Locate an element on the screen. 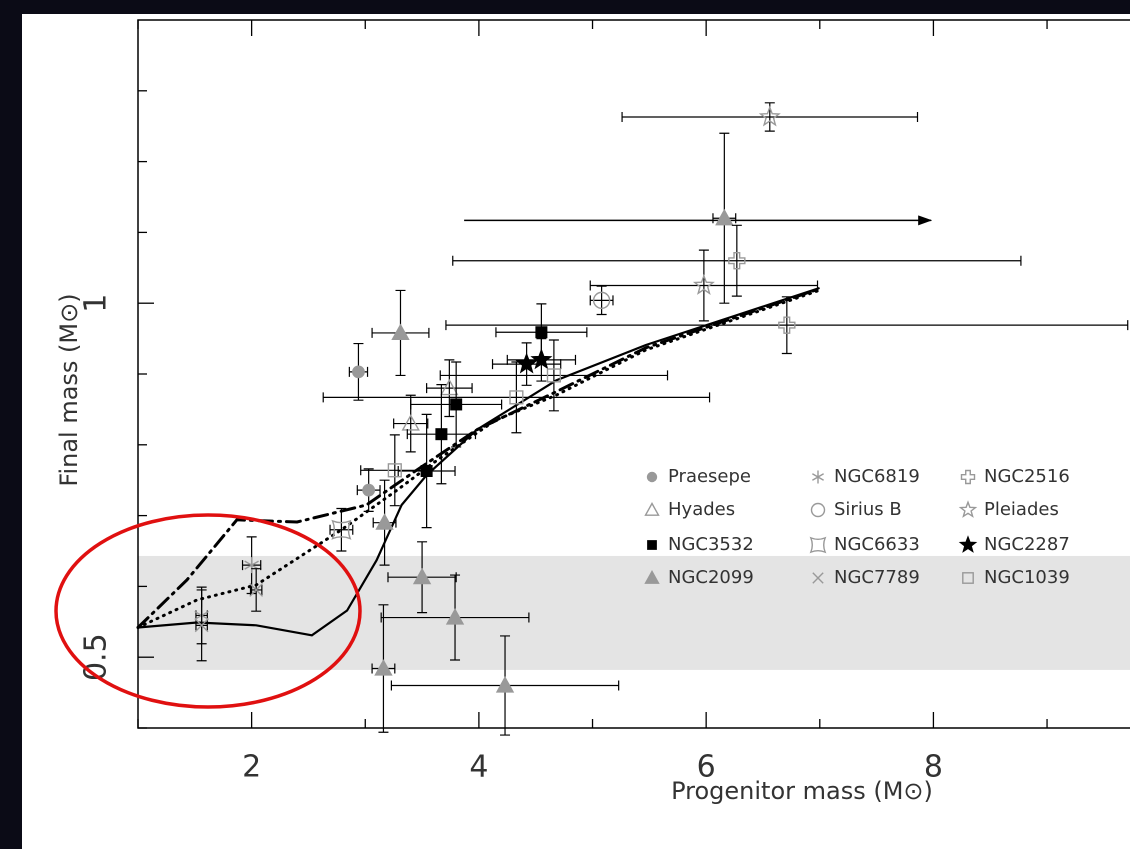 This screenshot has width=1130, height=849. legend-label: NGC6819 is located at coordinates (877, 476).